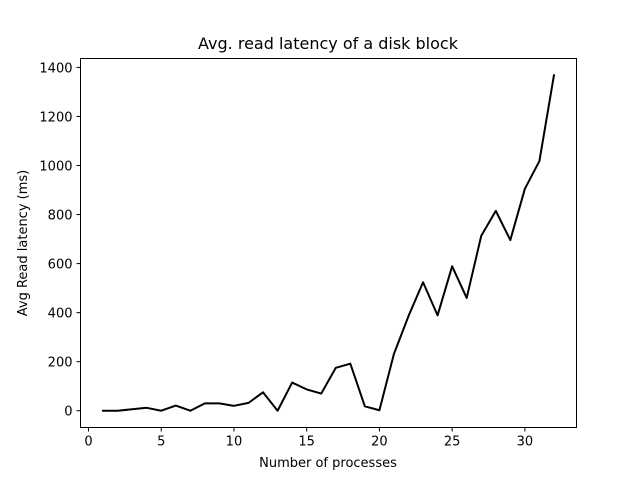 The width and height of the screenshot is (640, 485). Describe the element at coordinates (379, 442) in the screenshot. I see `x-tick-label: 20` at that location.